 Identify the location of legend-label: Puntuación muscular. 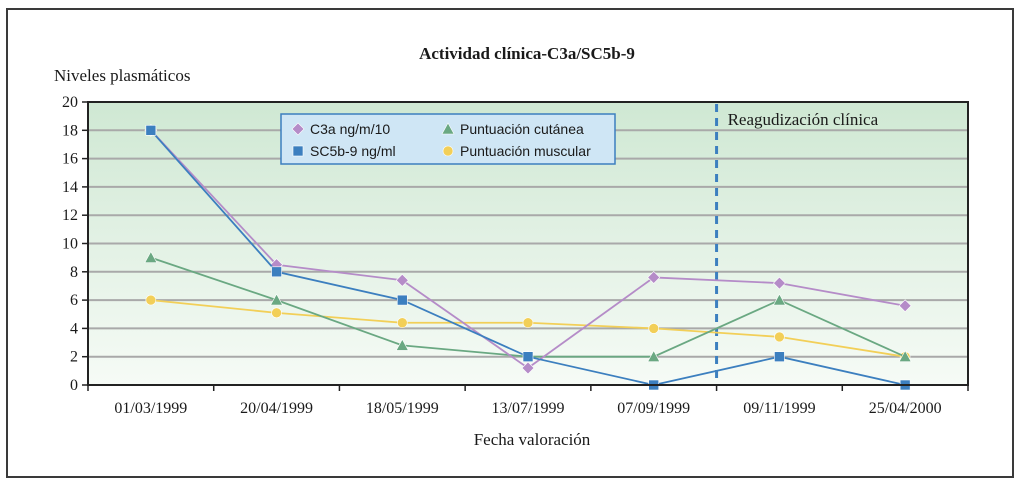
(525, 151).